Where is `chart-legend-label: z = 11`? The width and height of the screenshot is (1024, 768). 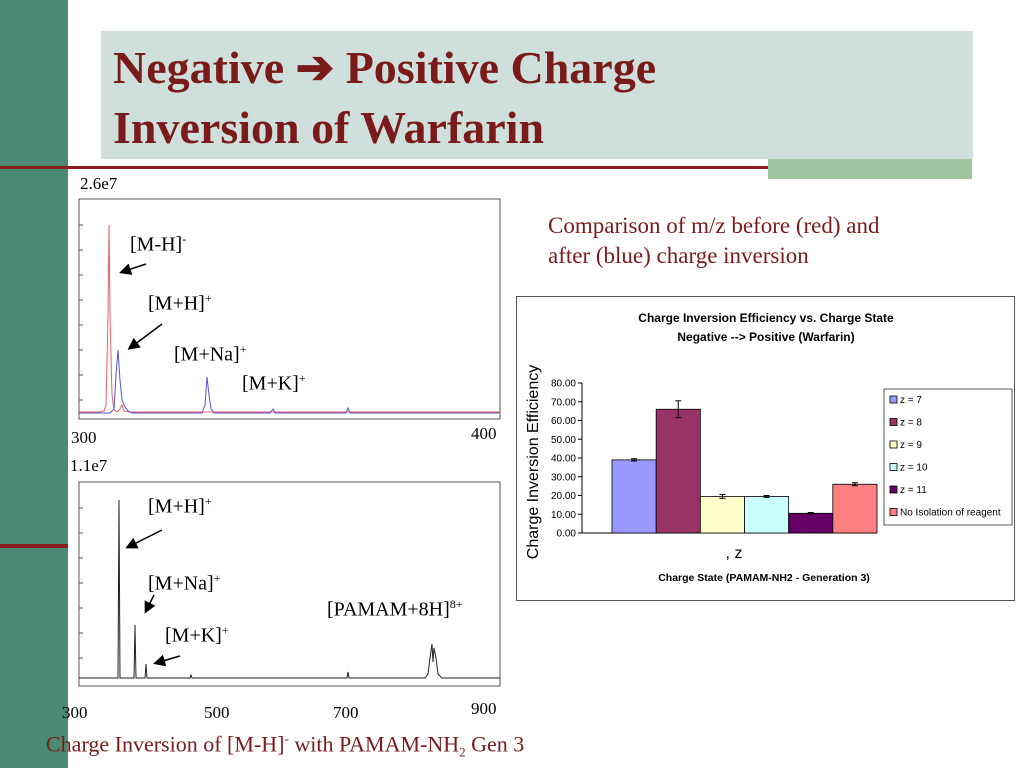
chart-legend-label: z = 11 is located at coordinates (913, 490).